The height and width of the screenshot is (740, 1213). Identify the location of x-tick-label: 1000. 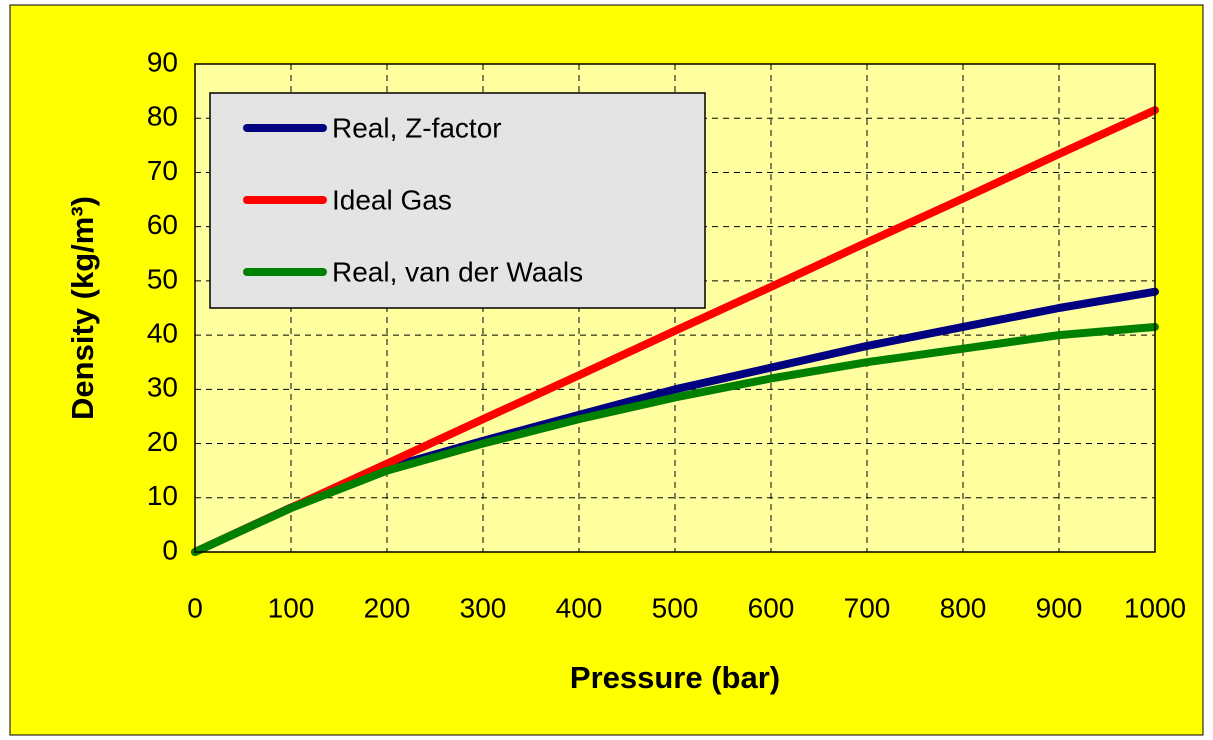
(1155, 607).